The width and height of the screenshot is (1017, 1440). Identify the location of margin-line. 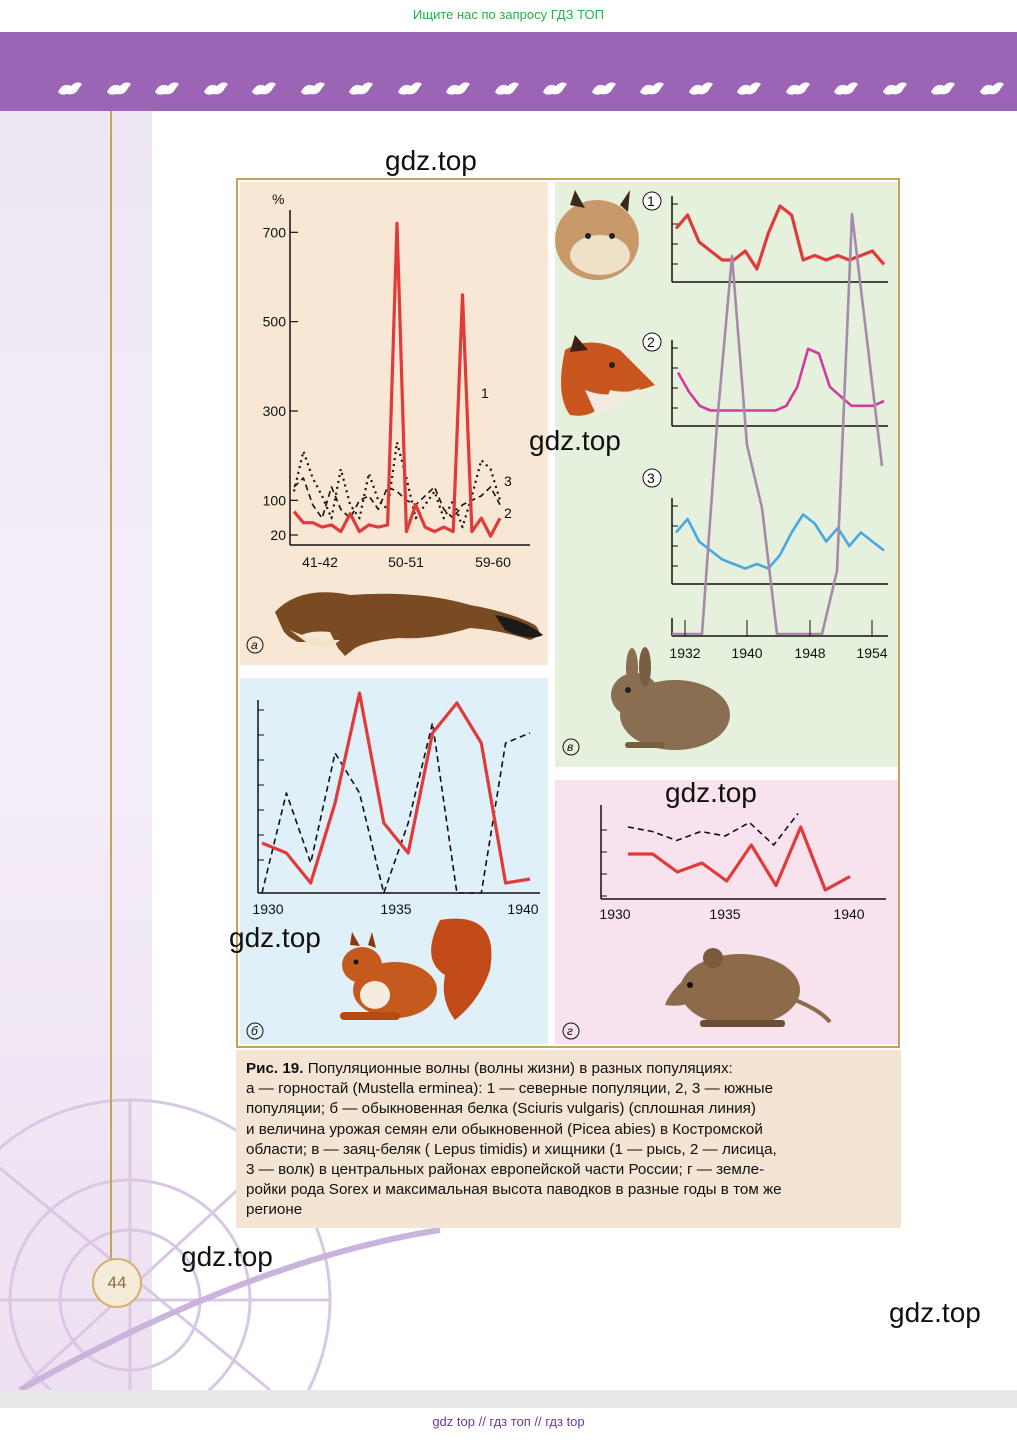
(111, 693).